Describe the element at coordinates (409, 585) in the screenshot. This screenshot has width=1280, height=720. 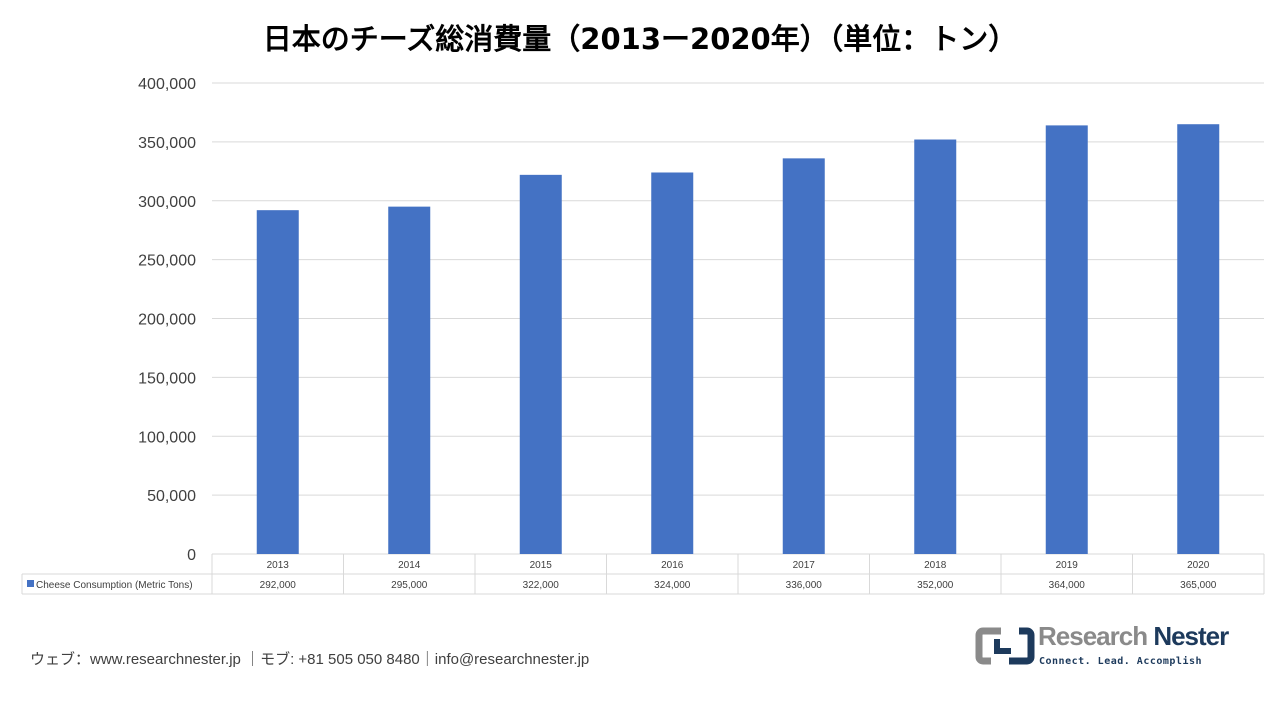
I see `data-table-value: 295,000` at that location.